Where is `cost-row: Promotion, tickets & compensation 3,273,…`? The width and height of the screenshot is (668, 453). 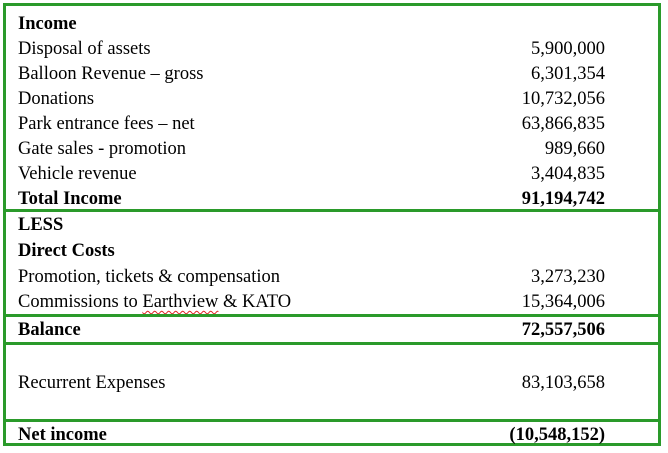
cost-row: Promotion, tickets & compensation 3,273,… is located at coordinates (332, 277).